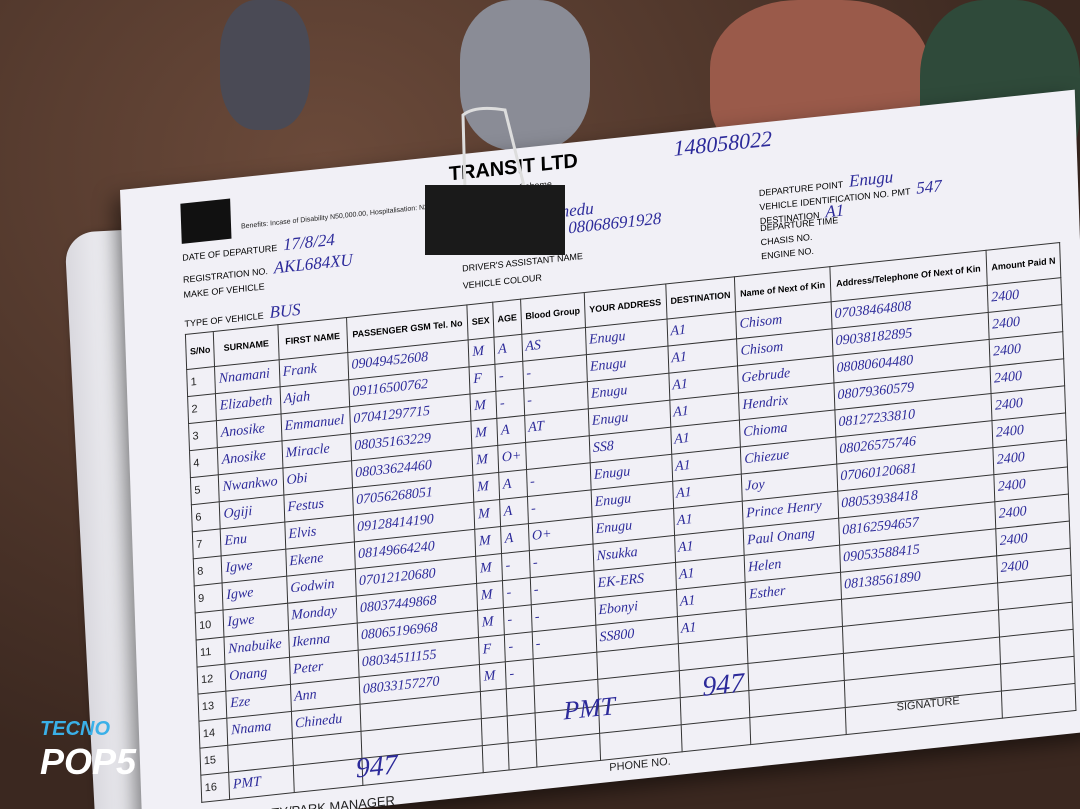 Image resolution: width=1080 pixels, height=809 pixels. I want to click on binder-clip, so click(495, 180).